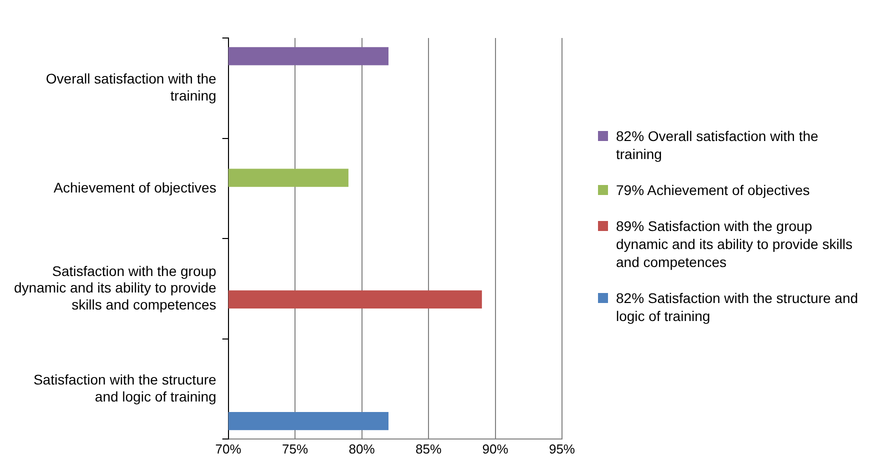 This screenshot has height=470, width=887. I want to click on x-tick-label: 85%, so click(429, 449).